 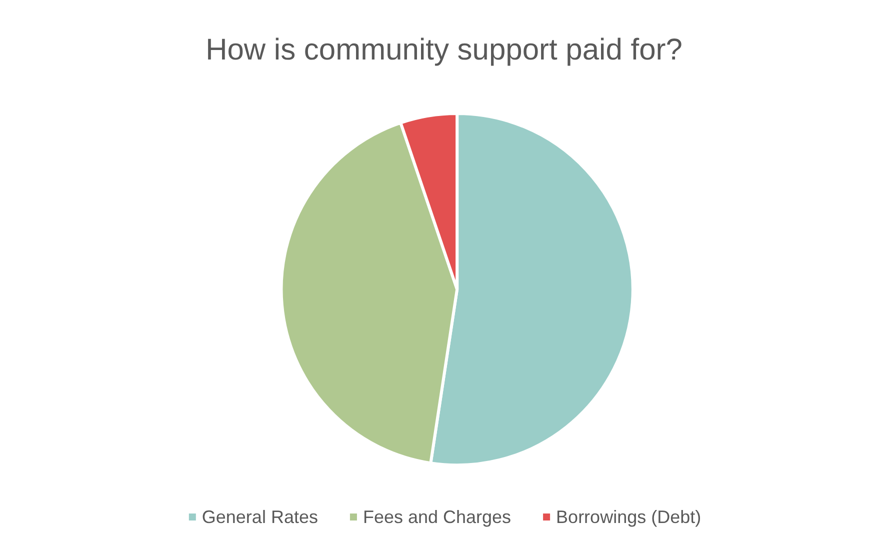 What do you see at coordinates (260, 517) in the screenshot?
I see `legend-label: General Rates` at bounding box center [260, 517].